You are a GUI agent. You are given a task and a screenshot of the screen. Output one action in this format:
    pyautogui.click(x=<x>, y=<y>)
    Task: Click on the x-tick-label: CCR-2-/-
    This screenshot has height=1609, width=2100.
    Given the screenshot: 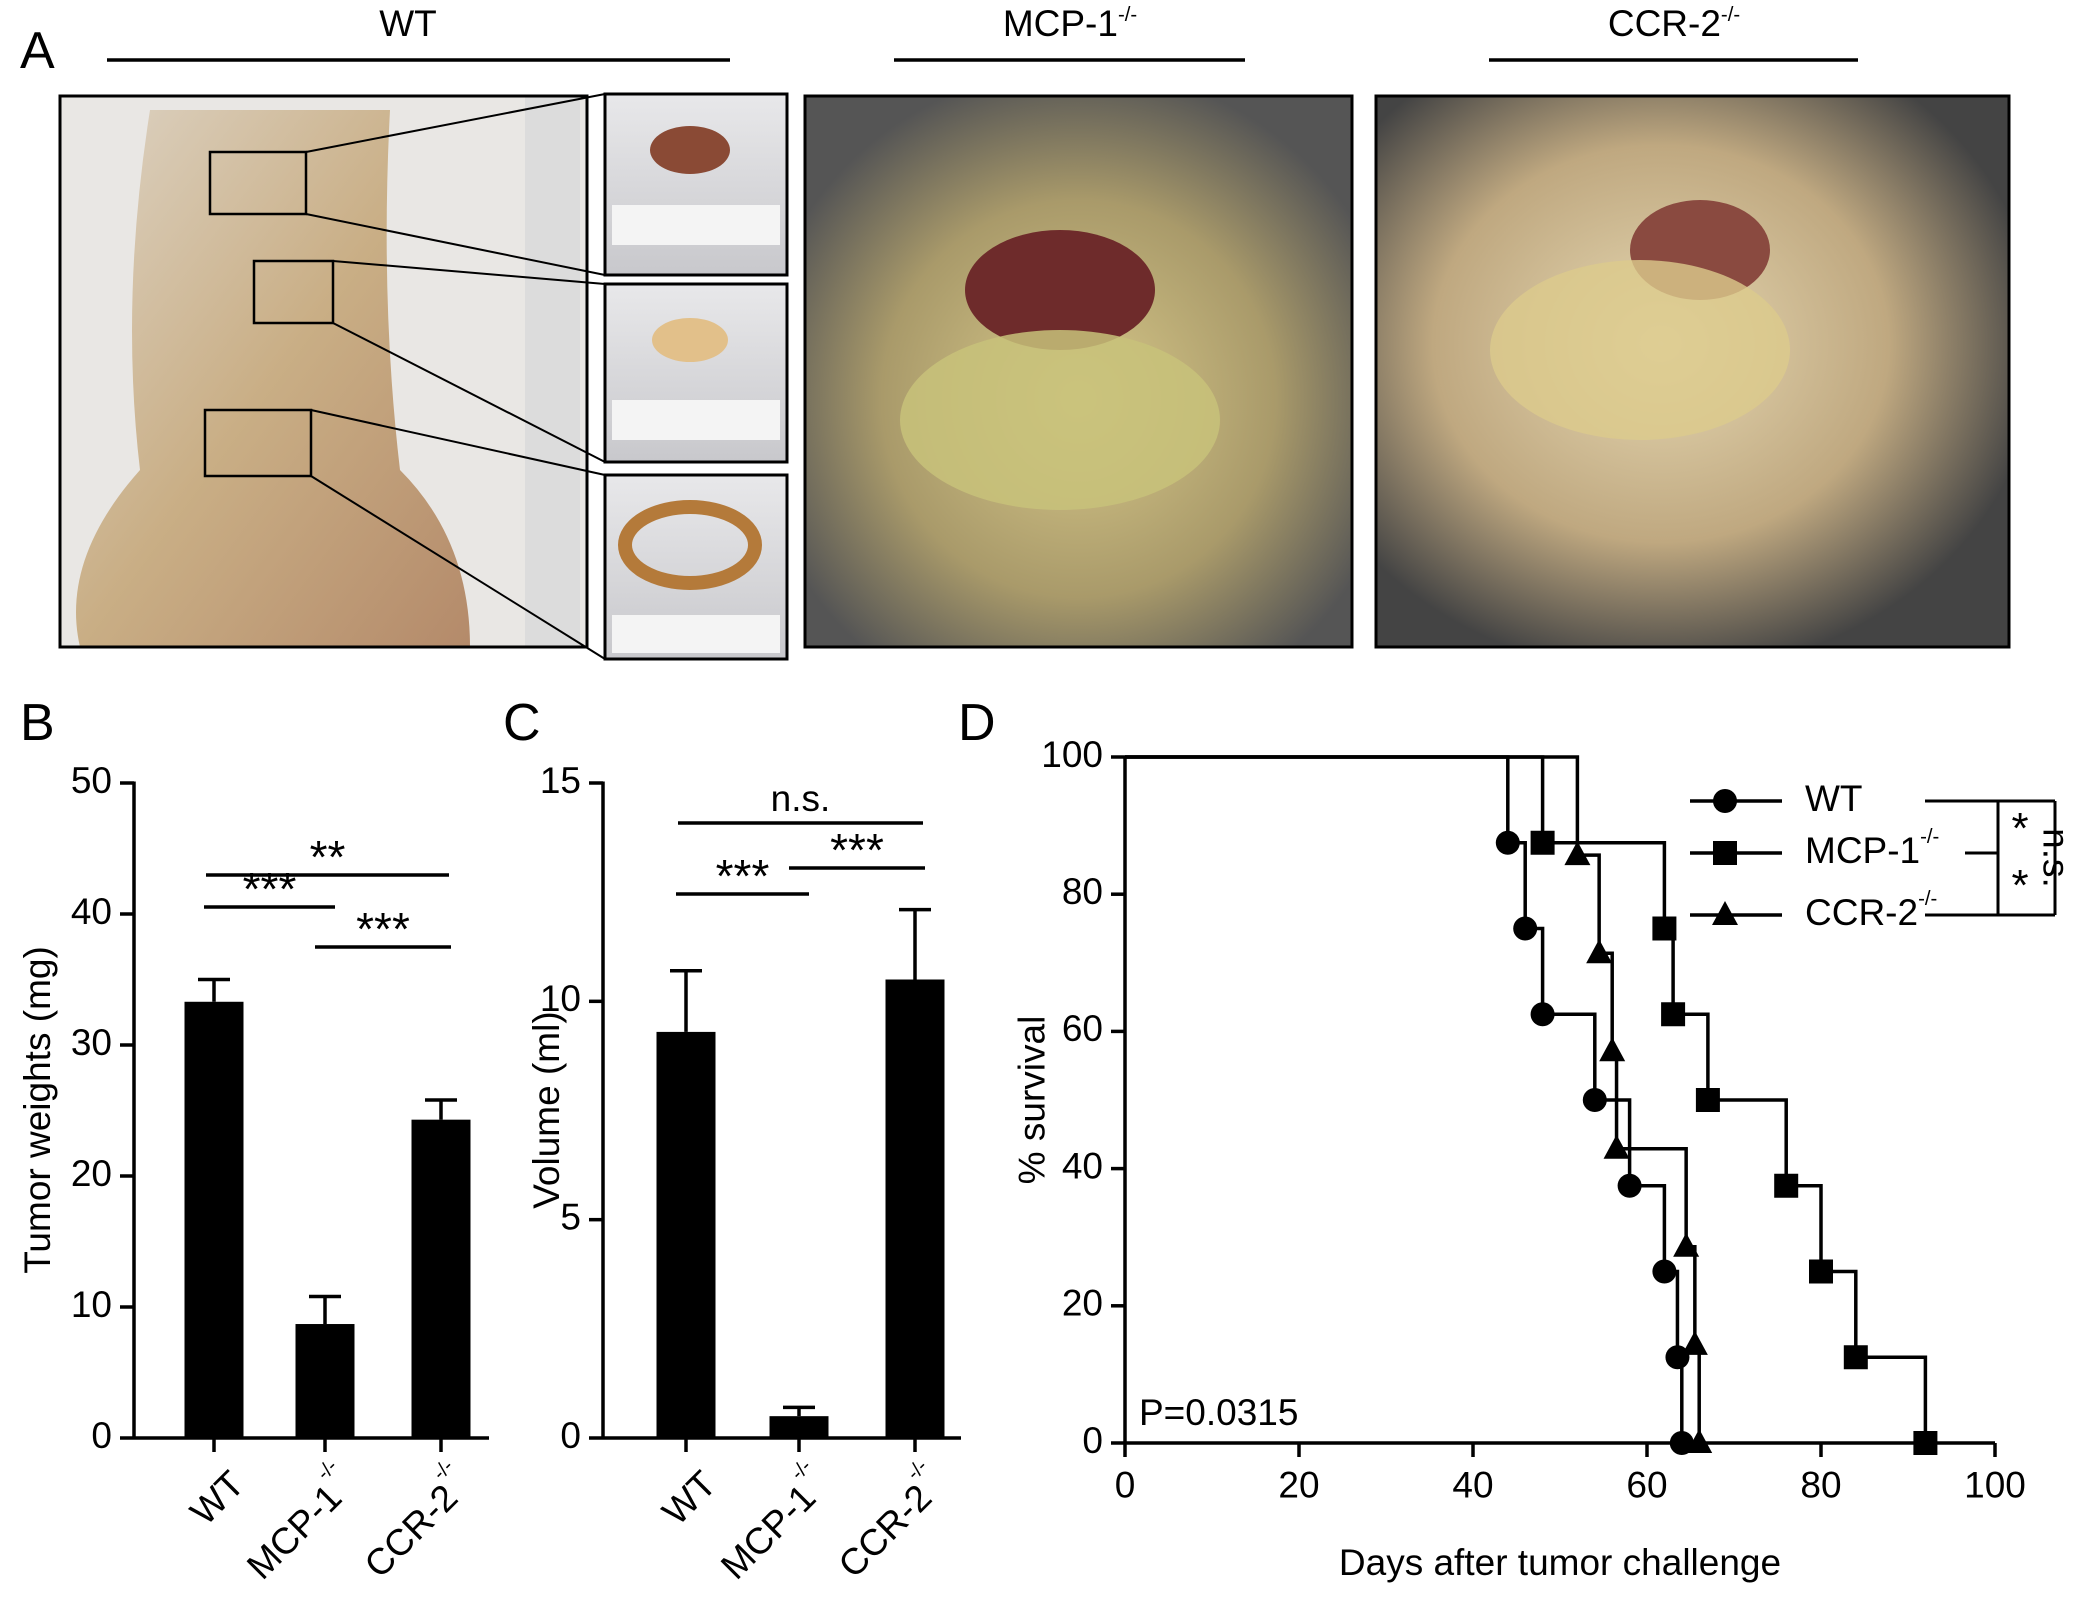 What is the action you would take?
    pyautogui.click(x=414, y=1520)
    